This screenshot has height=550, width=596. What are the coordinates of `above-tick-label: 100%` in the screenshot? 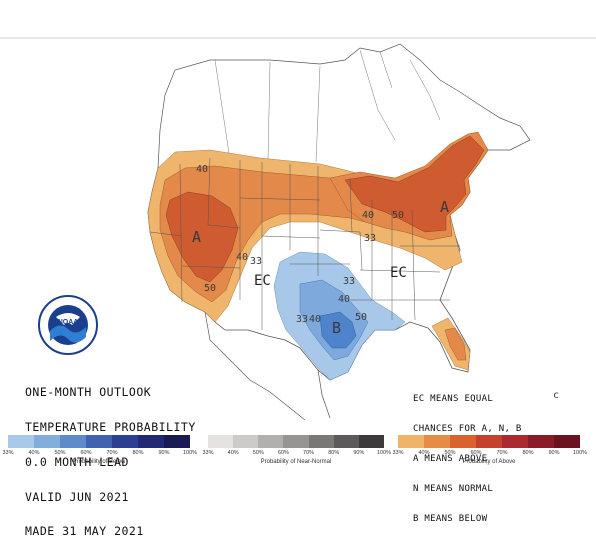 It's located at (580, 453).